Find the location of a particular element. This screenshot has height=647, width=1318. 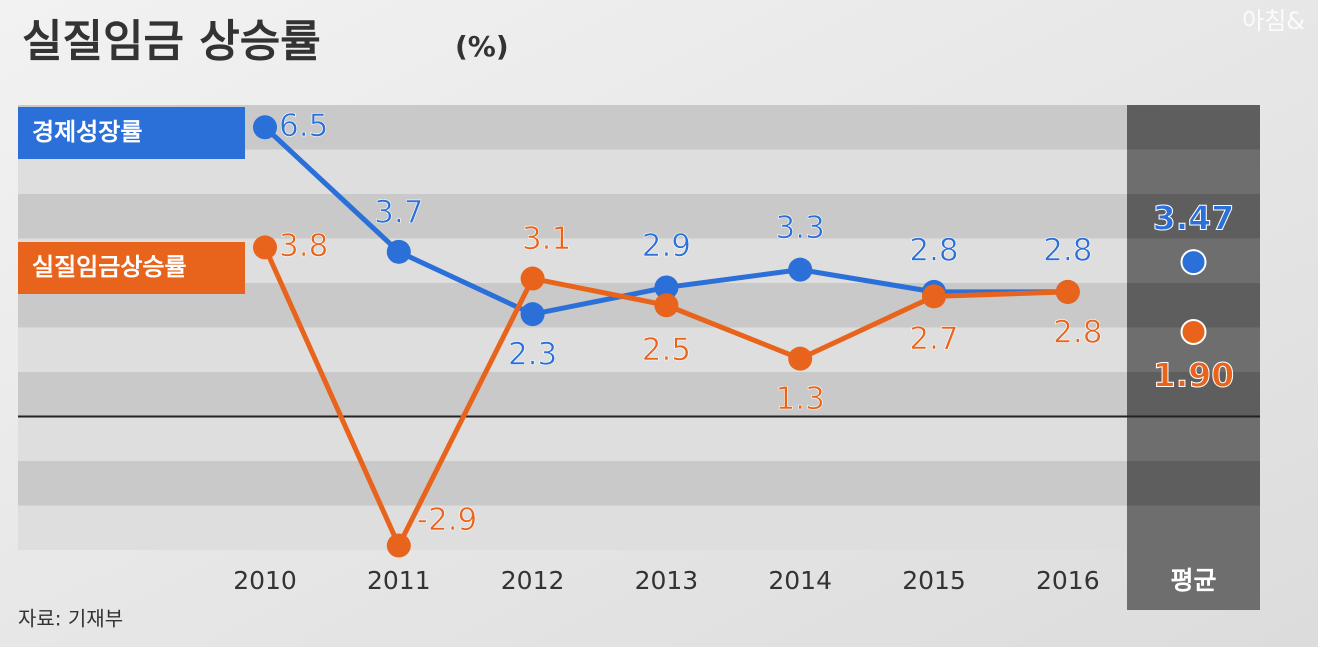

data-label: -2.9 is located at coordinates (447, 520).